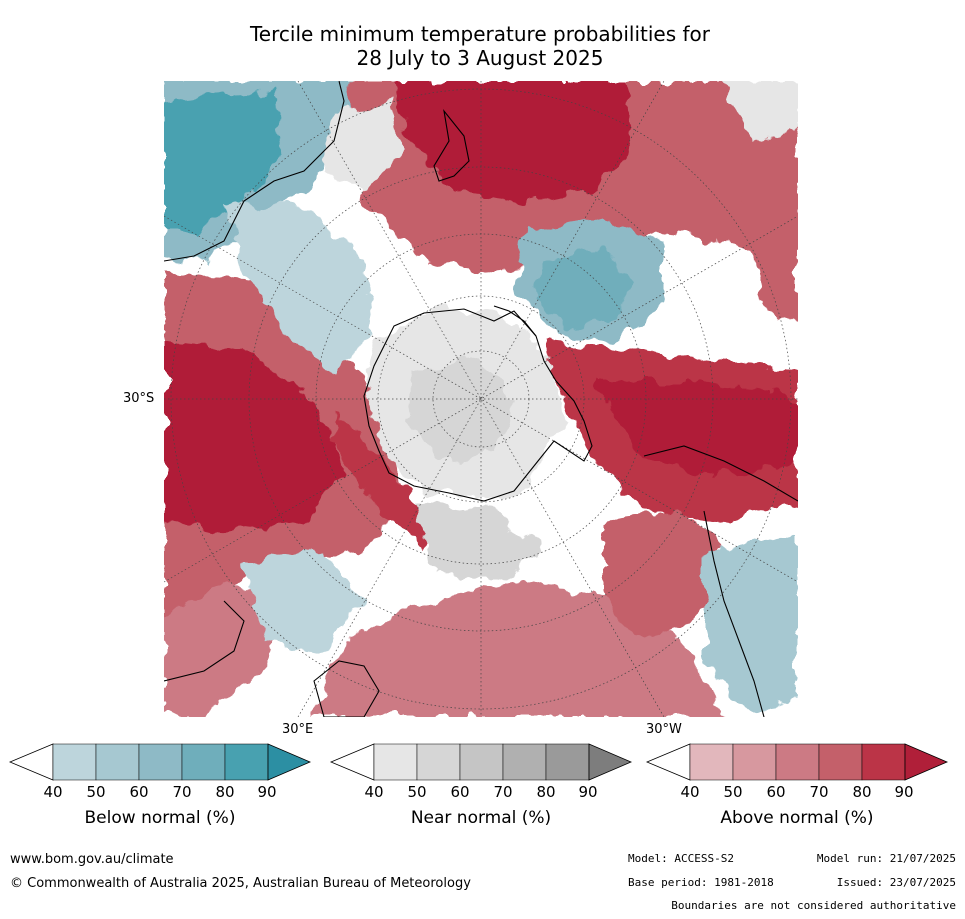 Image resolution: width=965 pixels, height=919 pixels. I want to click on colorbar-near, so click(481, 762).